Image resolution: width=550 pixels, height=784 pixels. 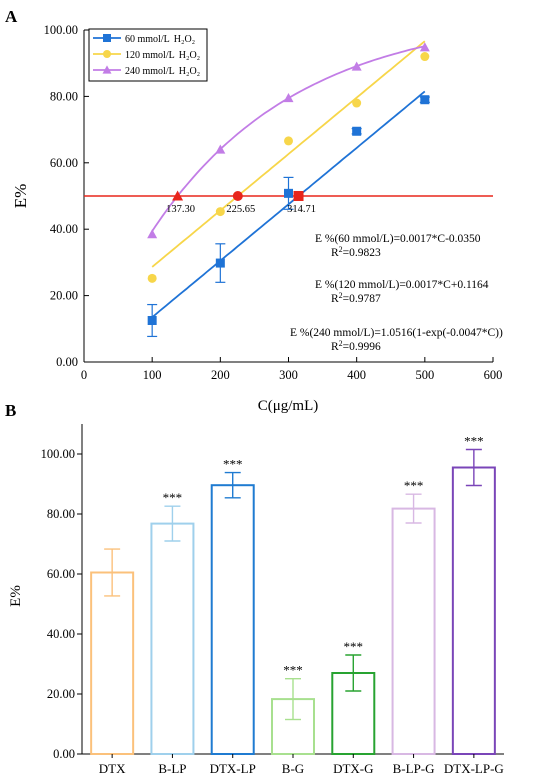 I want to click on x-tick-label: 600, so click(x=493, y=375).